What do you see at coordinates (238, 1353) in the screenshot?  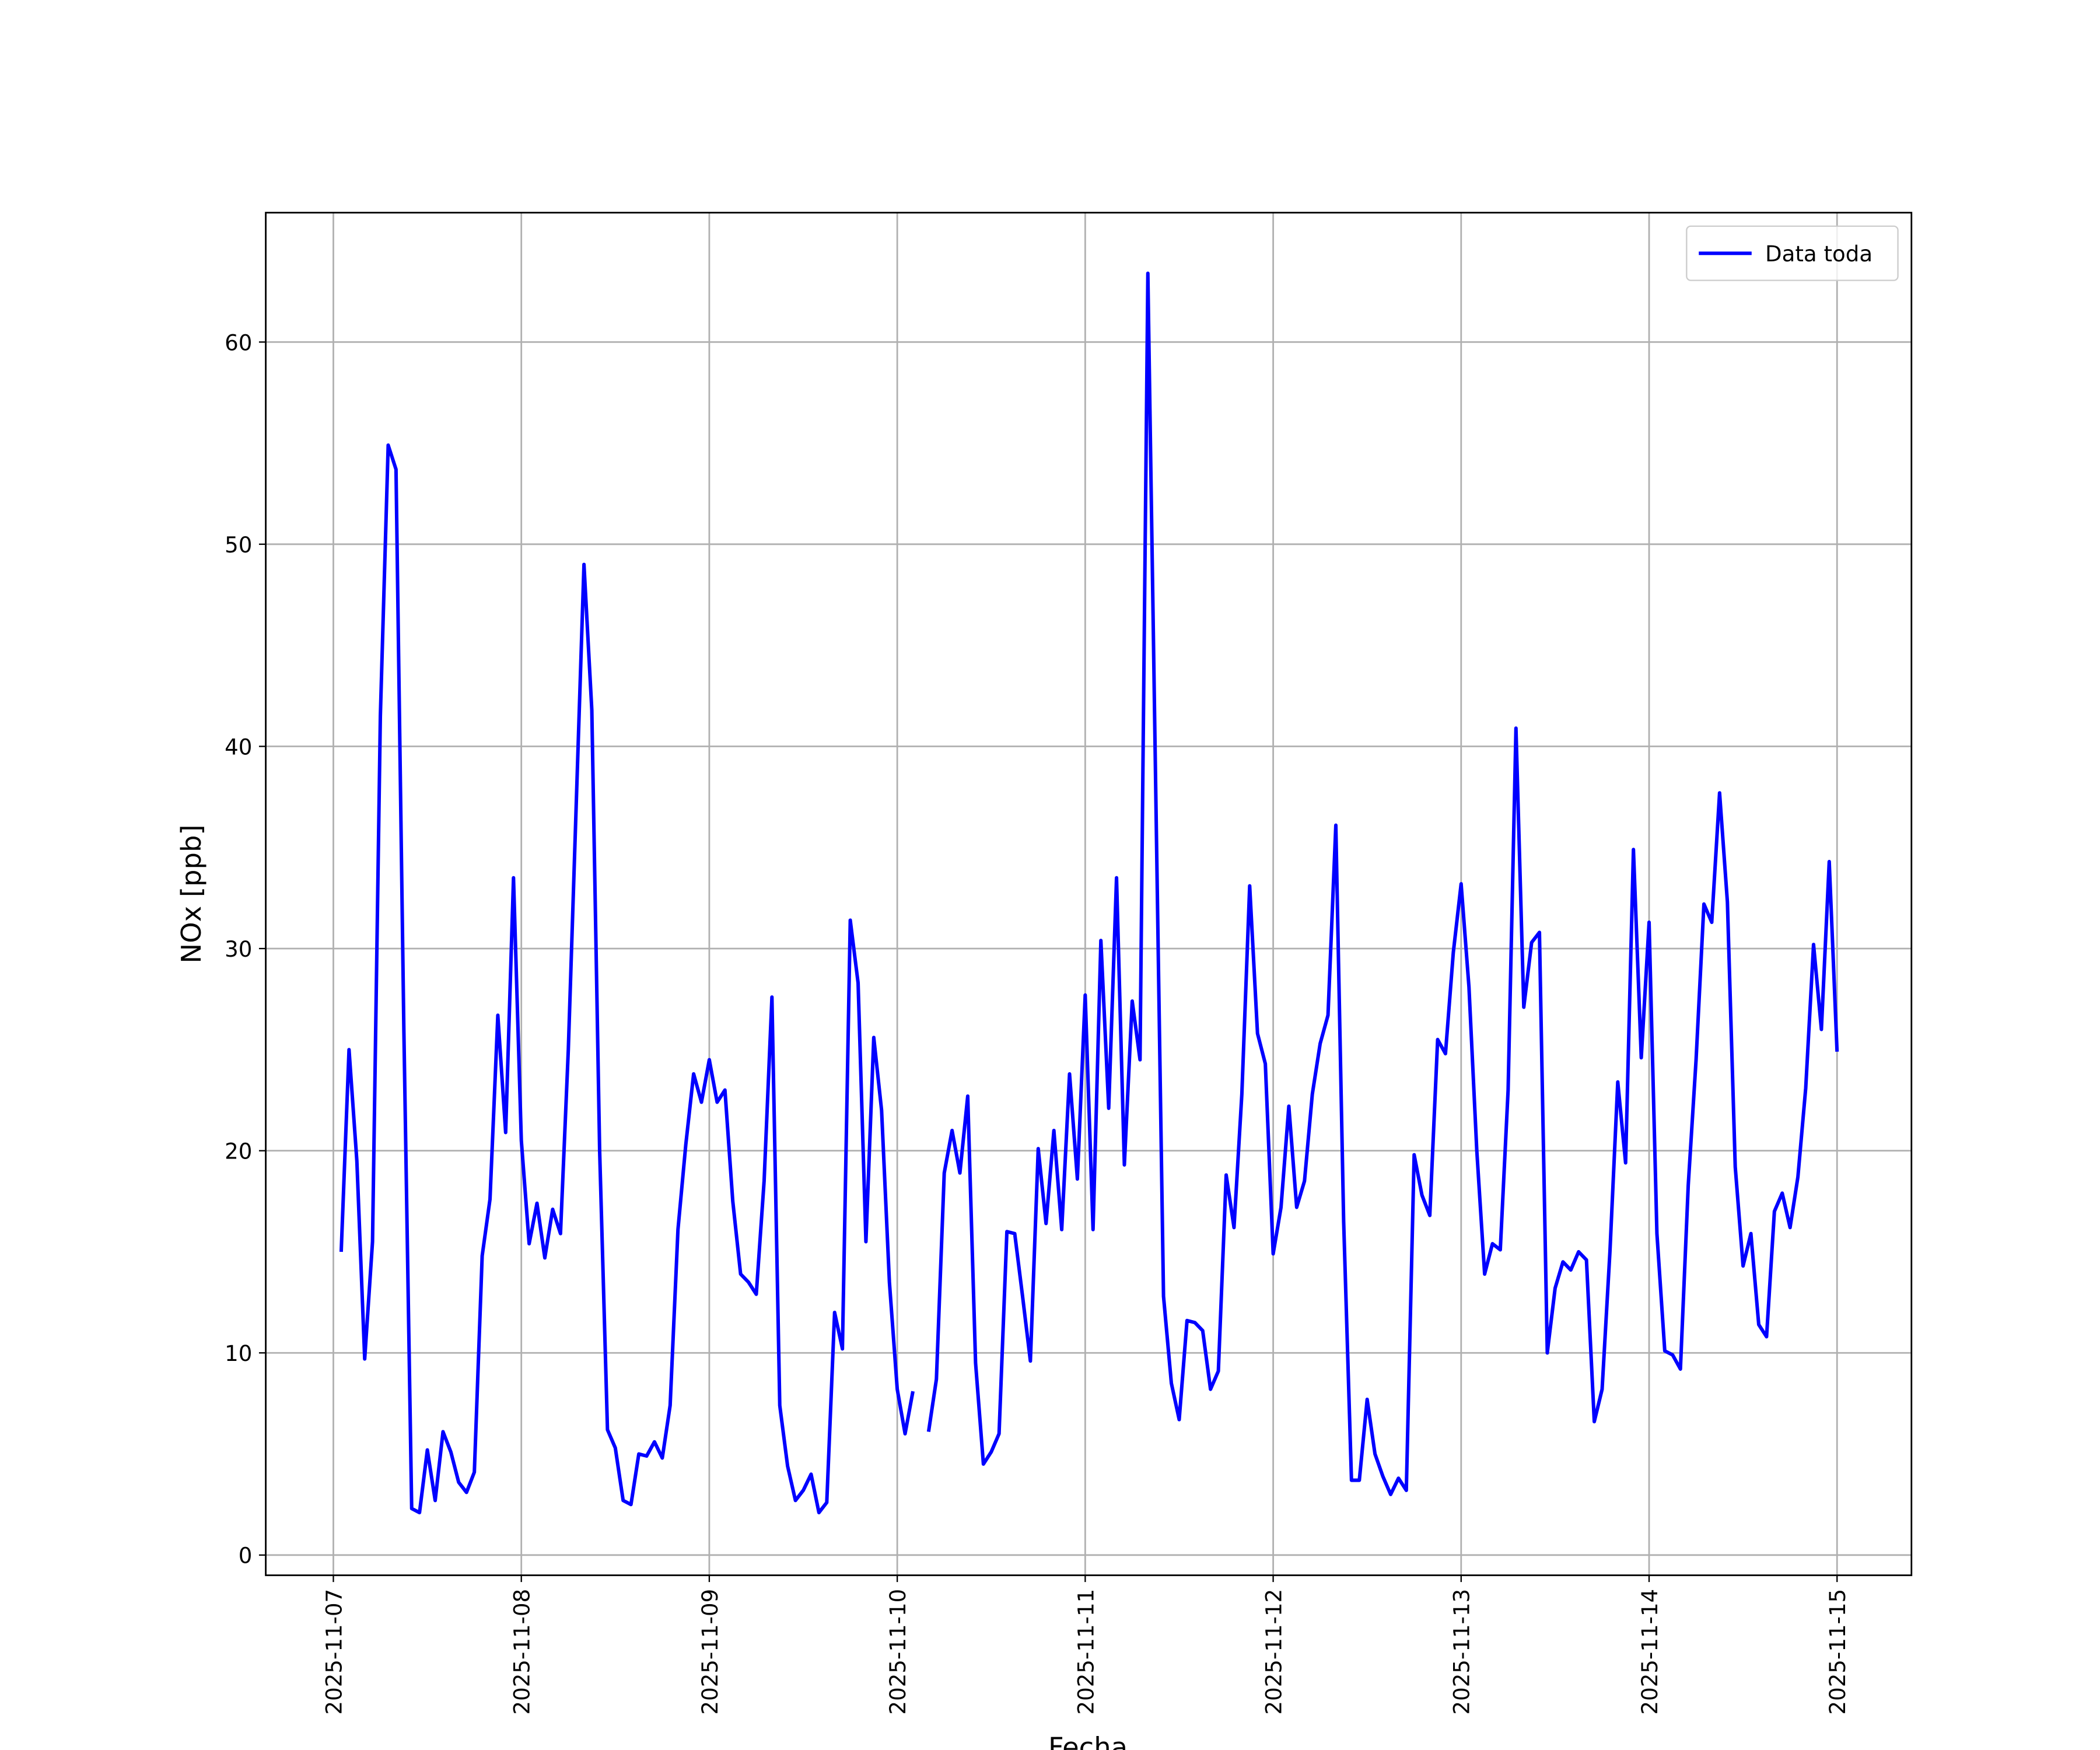 I see `y-tick-label: 10` at bounding box center [238, 1353].